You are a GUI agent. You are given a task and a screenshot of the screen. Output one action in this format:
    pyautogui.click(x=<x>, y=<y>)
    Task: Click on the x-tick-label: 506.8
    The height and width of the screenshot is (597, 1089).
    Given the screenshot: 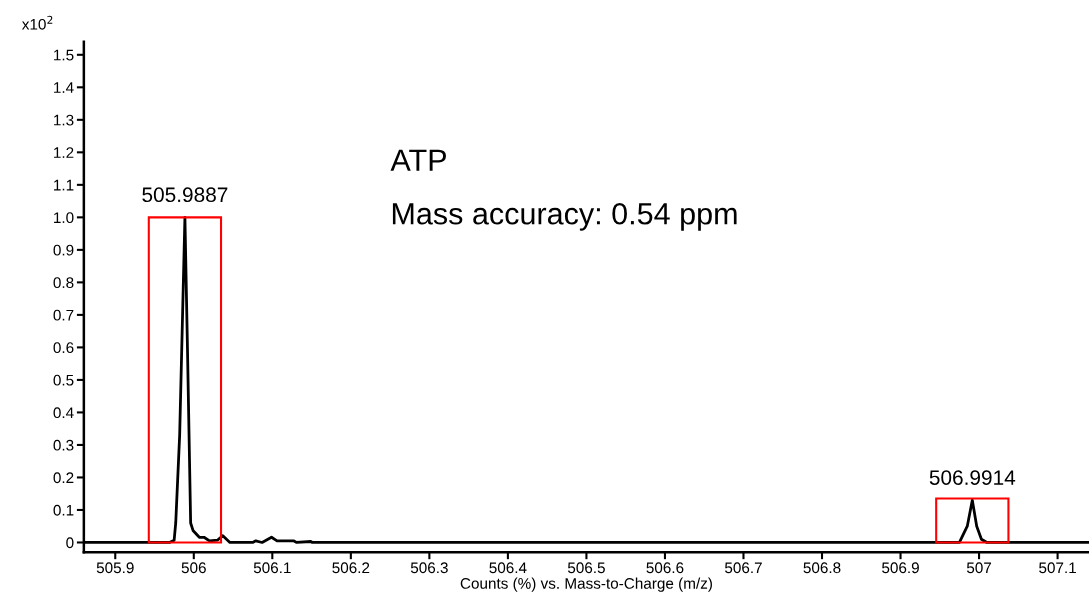 What is the action you would take?
    pyautogui.click(x=822, y=568)
    